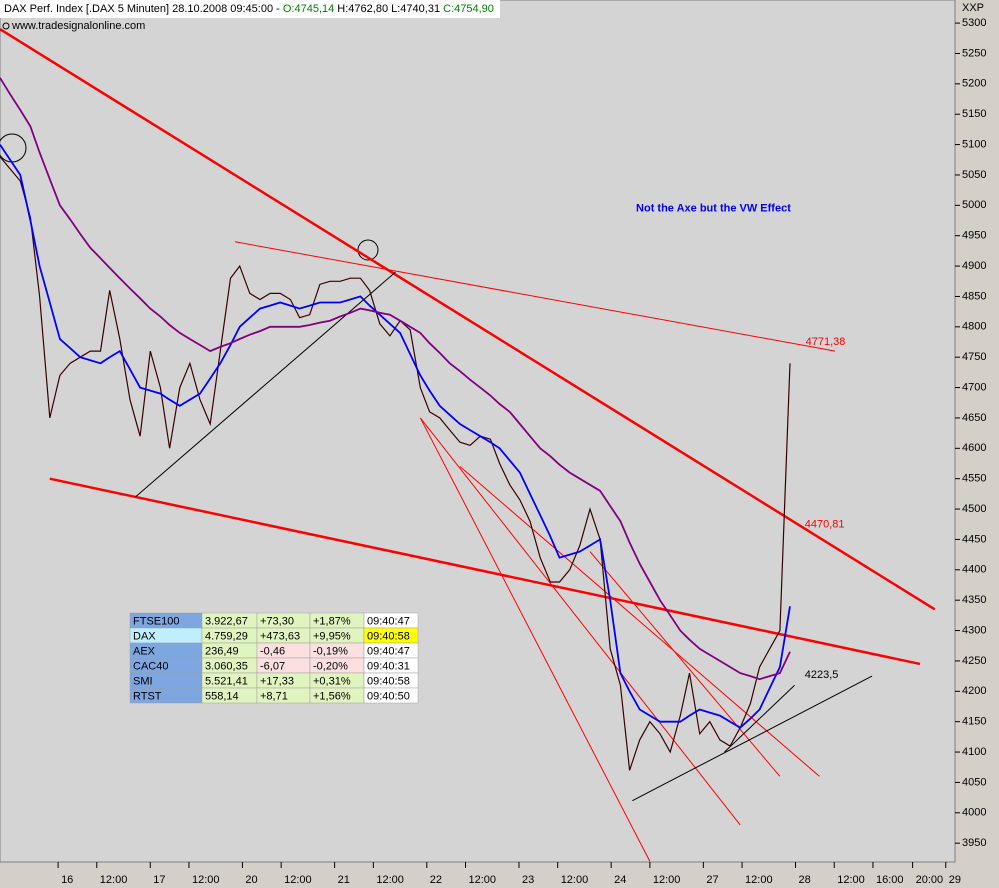  I want to click on y-tick-label: 4350, so click(974, 600).